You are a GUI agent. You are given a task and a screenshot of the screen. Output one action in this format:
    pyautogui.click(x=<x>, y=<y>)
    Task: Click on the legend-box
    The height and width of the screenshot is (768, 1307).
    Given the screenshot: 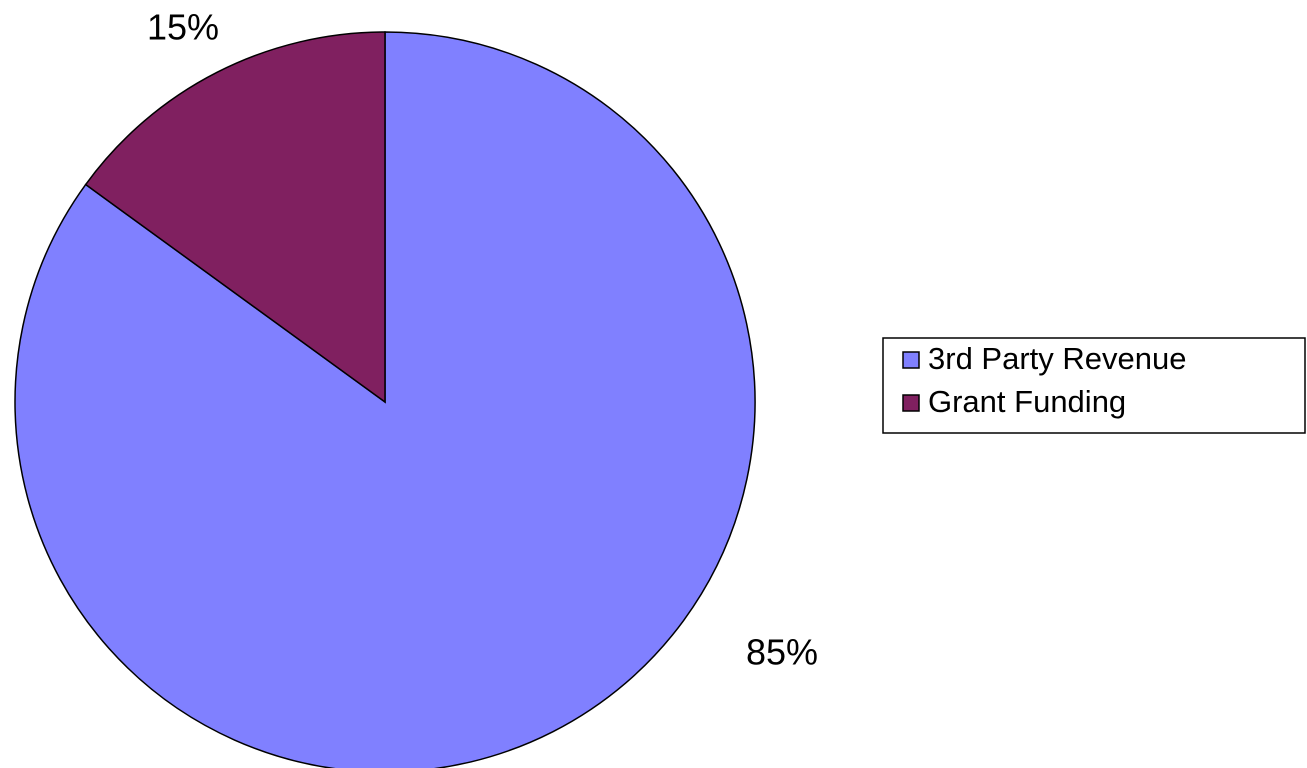 What is the action you would take?
    pyautogui.click(x=1094, y=385)
    